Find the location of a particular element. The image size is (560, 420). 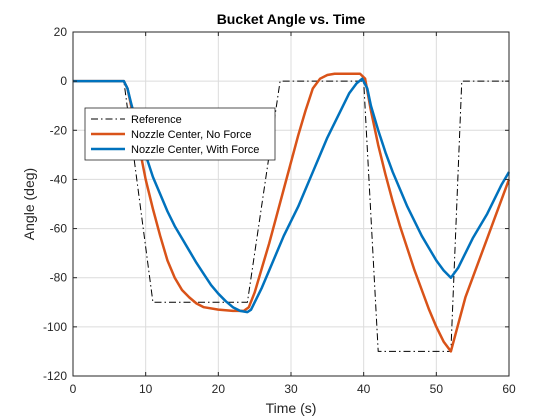

legend-entry: Reference is located at coordinates (156, 120).